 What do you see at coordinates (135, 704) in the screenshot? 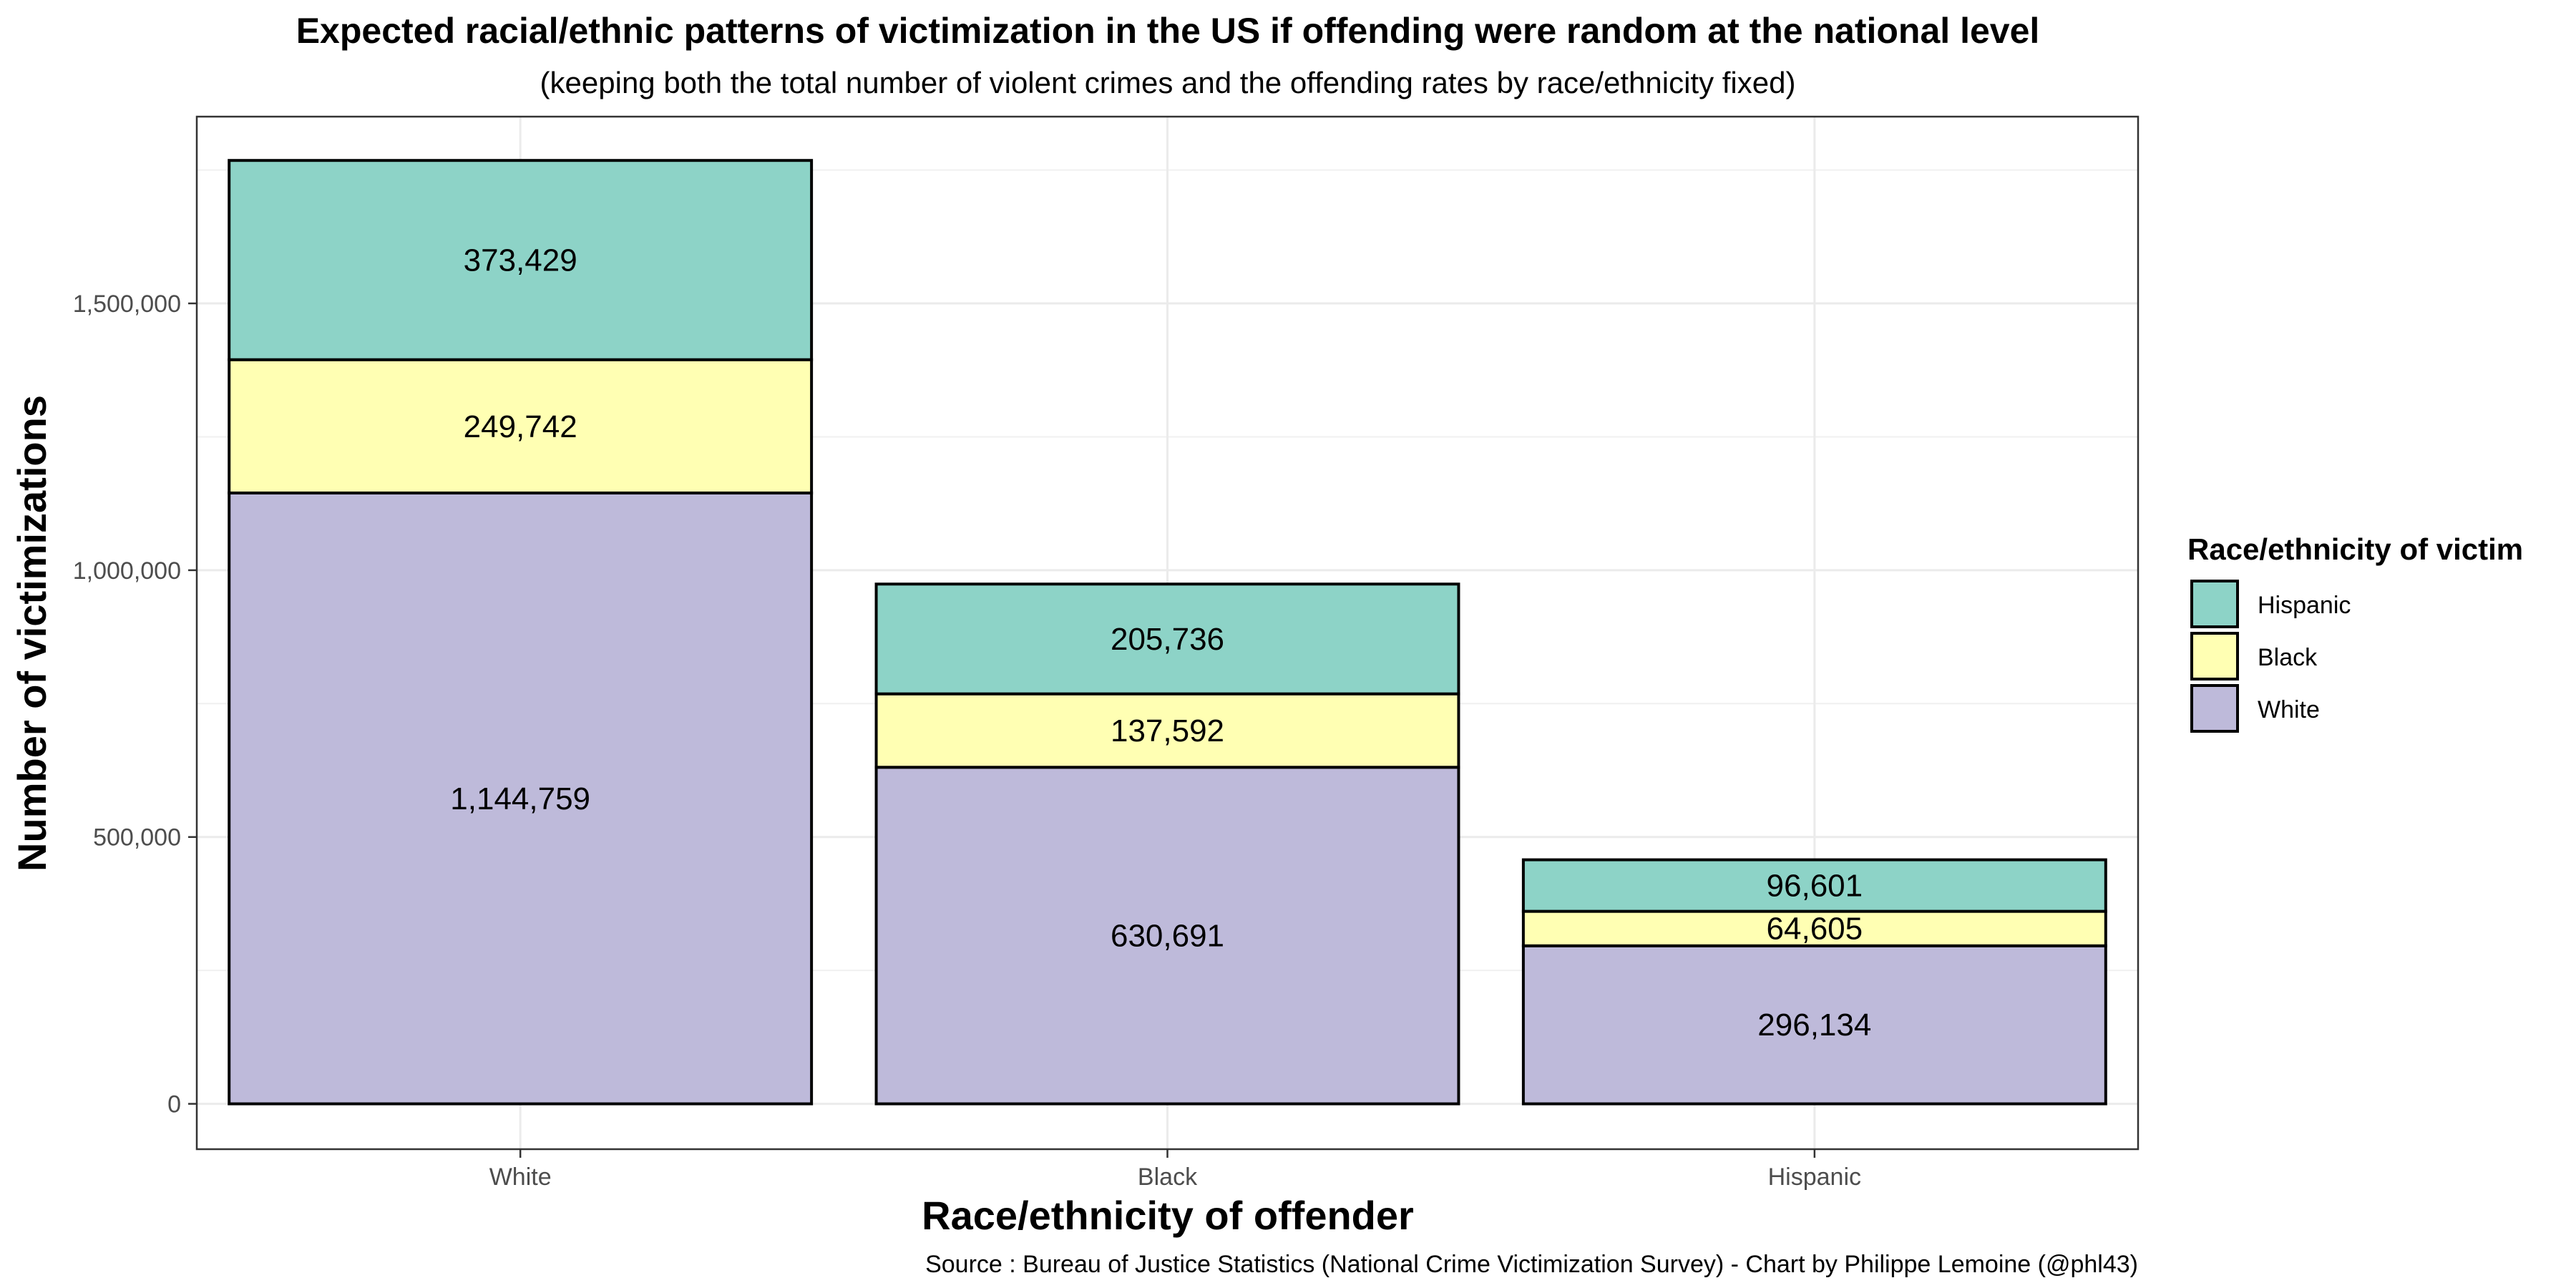
I see `y-axis: 0 500,000 1,000,000 1,500,000` at bounding box center [135, 704].